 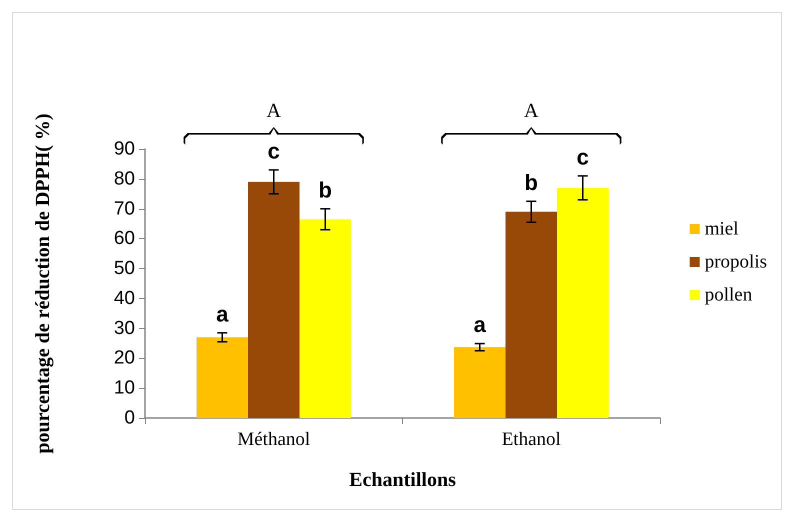 I want to click on legend-label: pollen, so click(x=728, y=295).